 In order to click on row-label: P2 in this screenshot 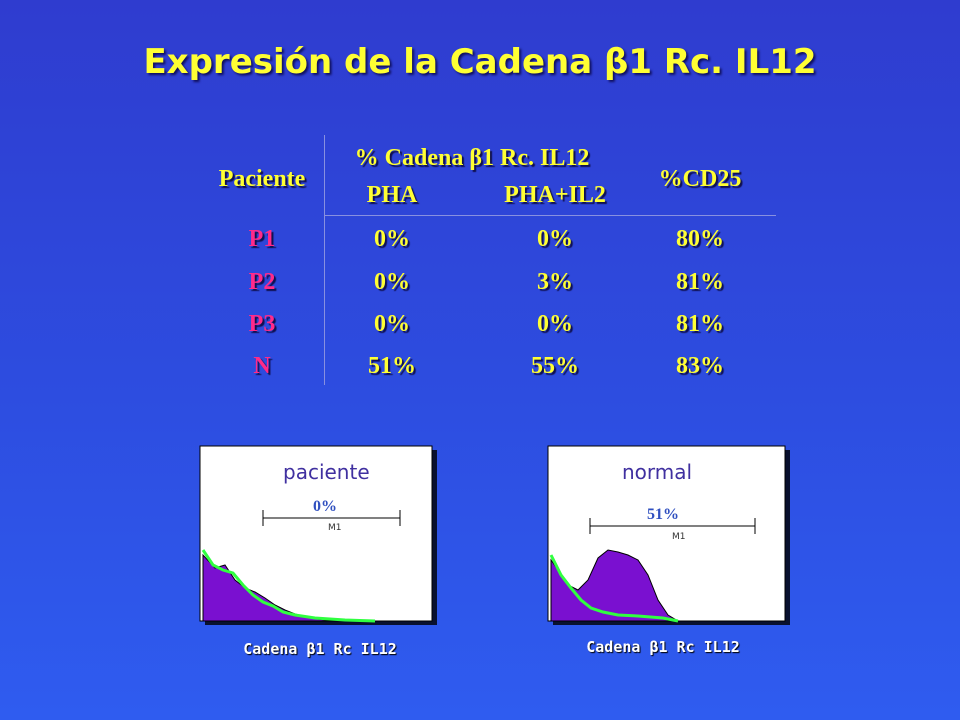, I will do `click(262, 282)`.